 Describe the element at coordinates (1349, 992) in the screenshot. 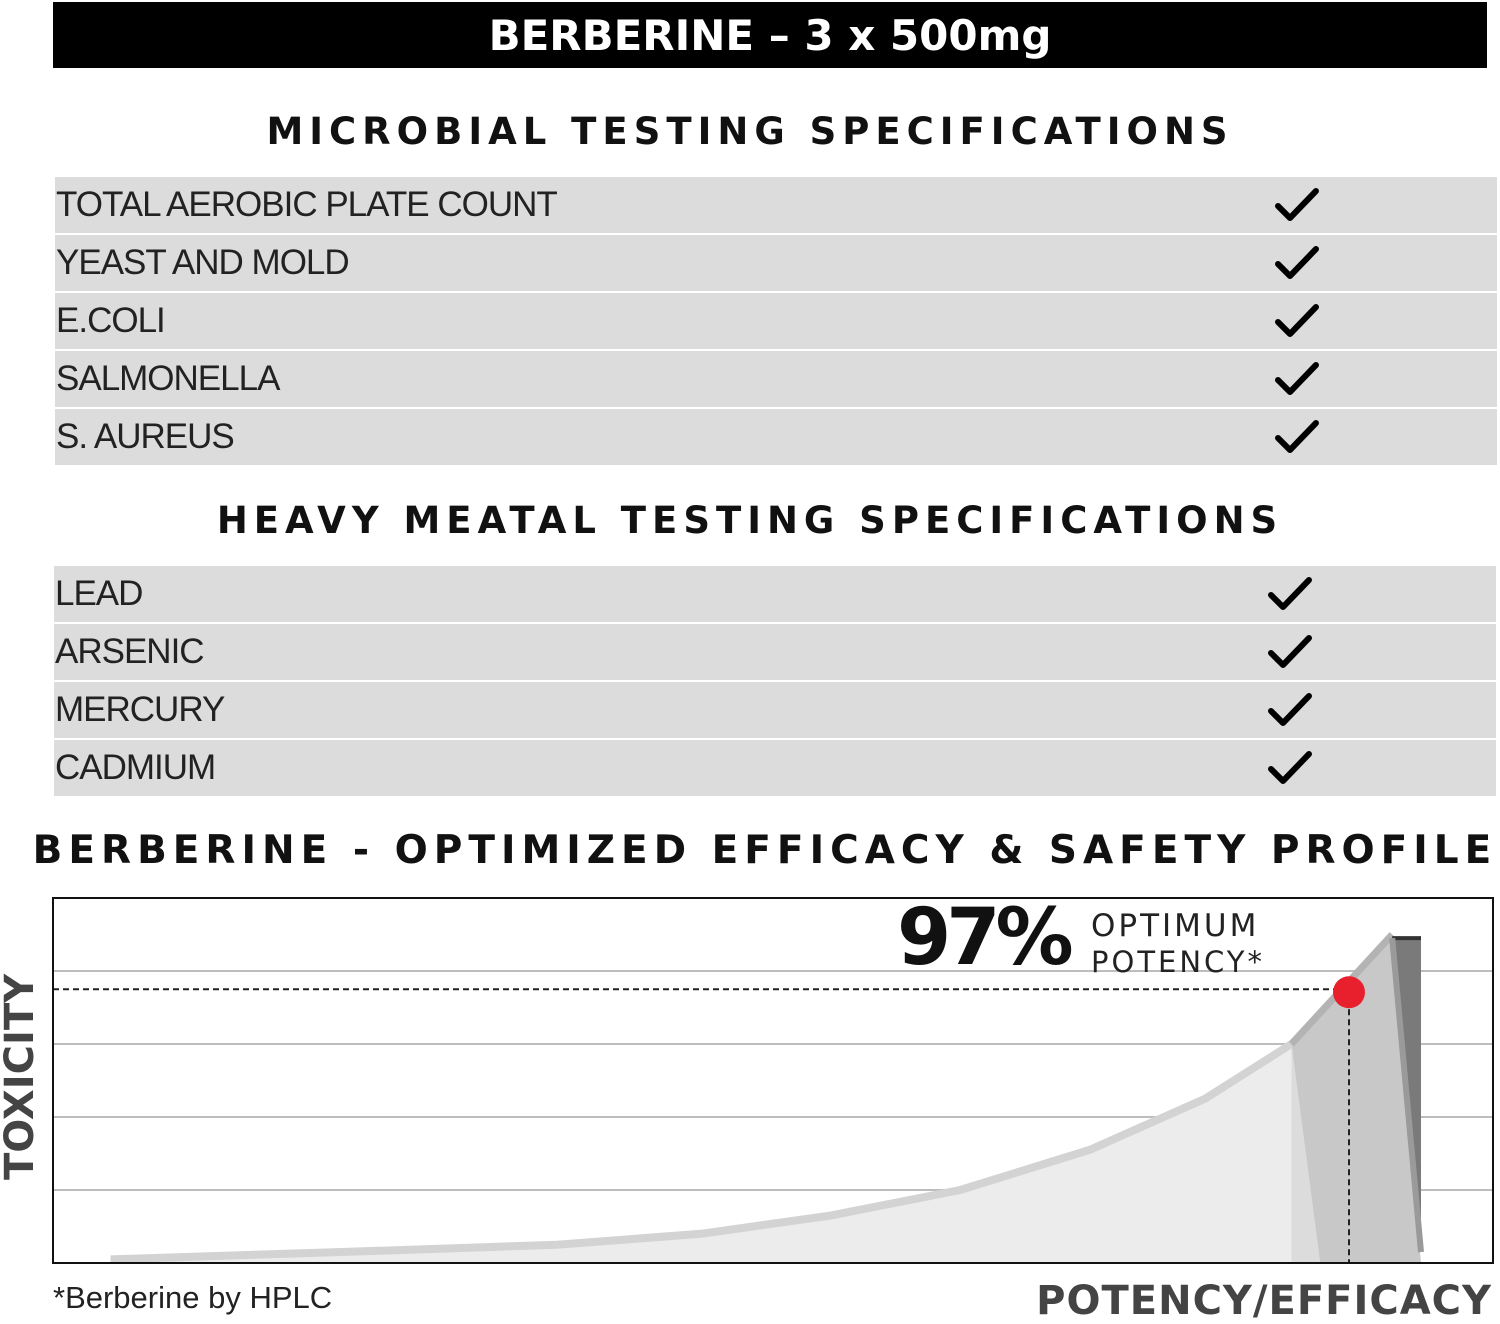

I see `optimum-potency-marker` at that location.